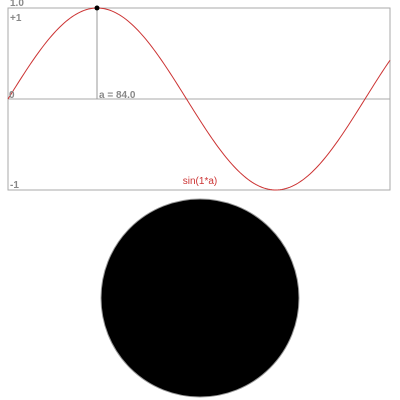  Describe the element at coordinates (200, 181) in the screenshot. I see `curve-label: sin(1*a)` at that location.